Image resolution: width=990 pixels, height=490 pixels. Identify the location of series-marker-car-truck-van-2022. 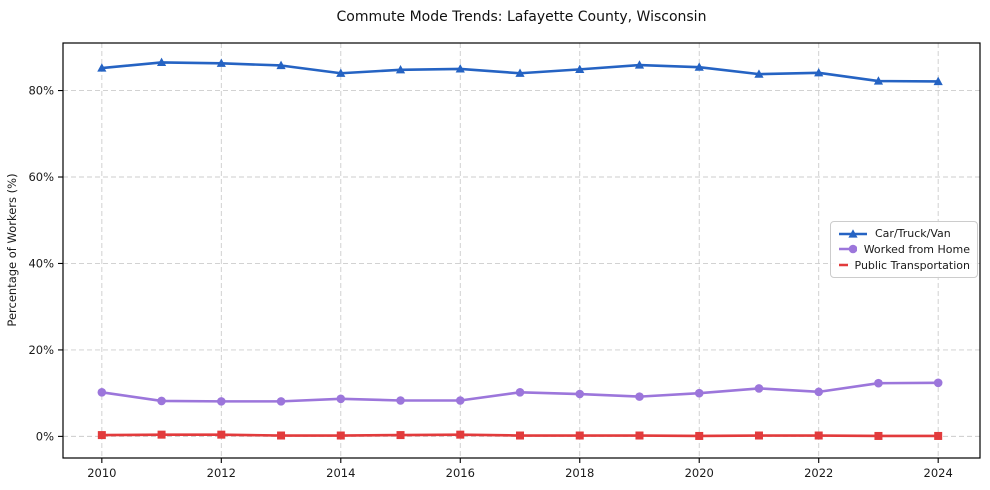
(819, 72).